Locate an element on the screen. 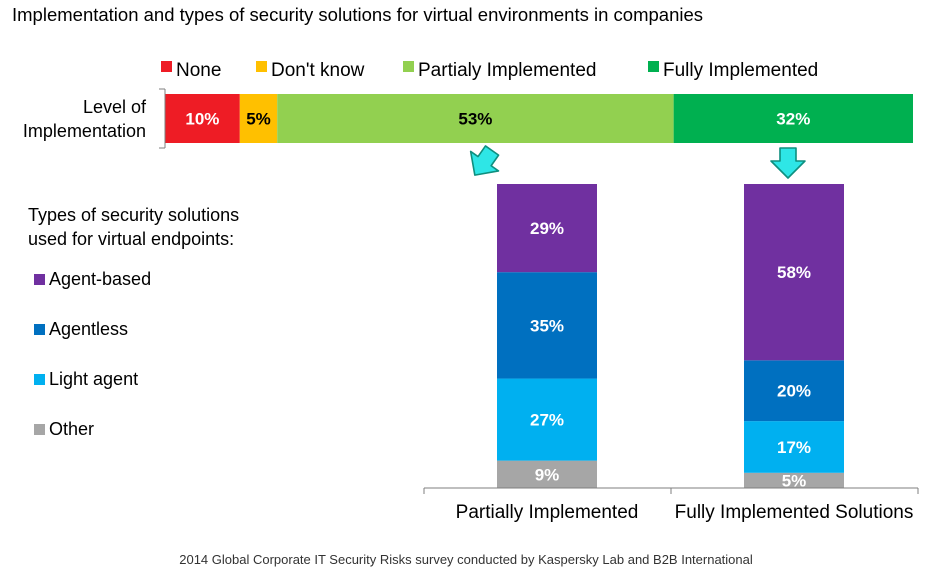 Image resolution: width=933 pixels, height=571 pixels. side-legend-label-agent-based: Agent-based is located at coordinates (100, 279).